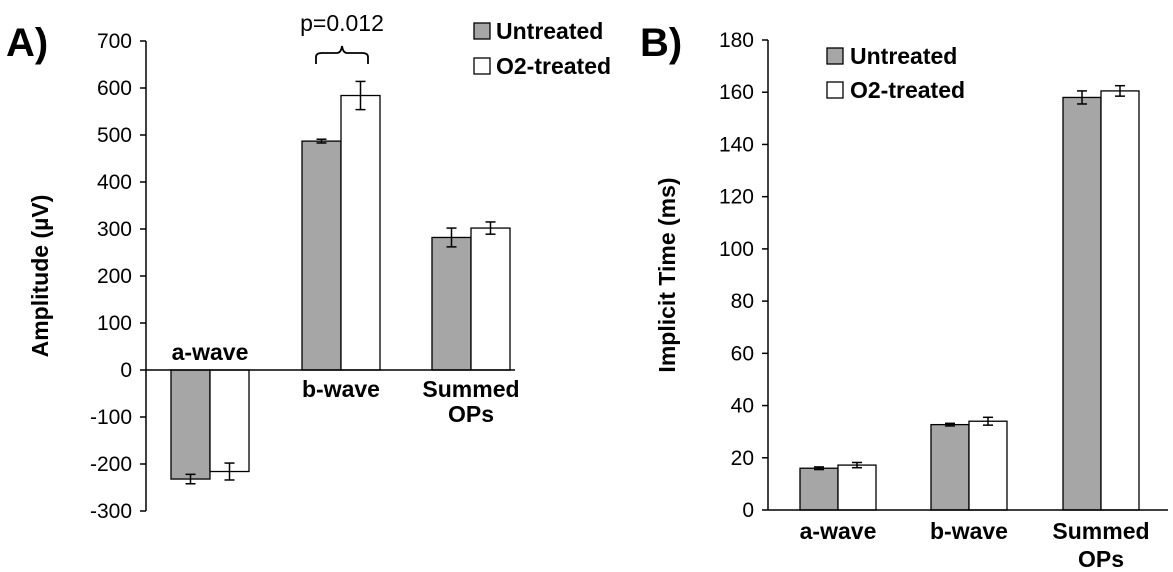  I want to click on panel-a-category-label: Summed, so click(470, 389).